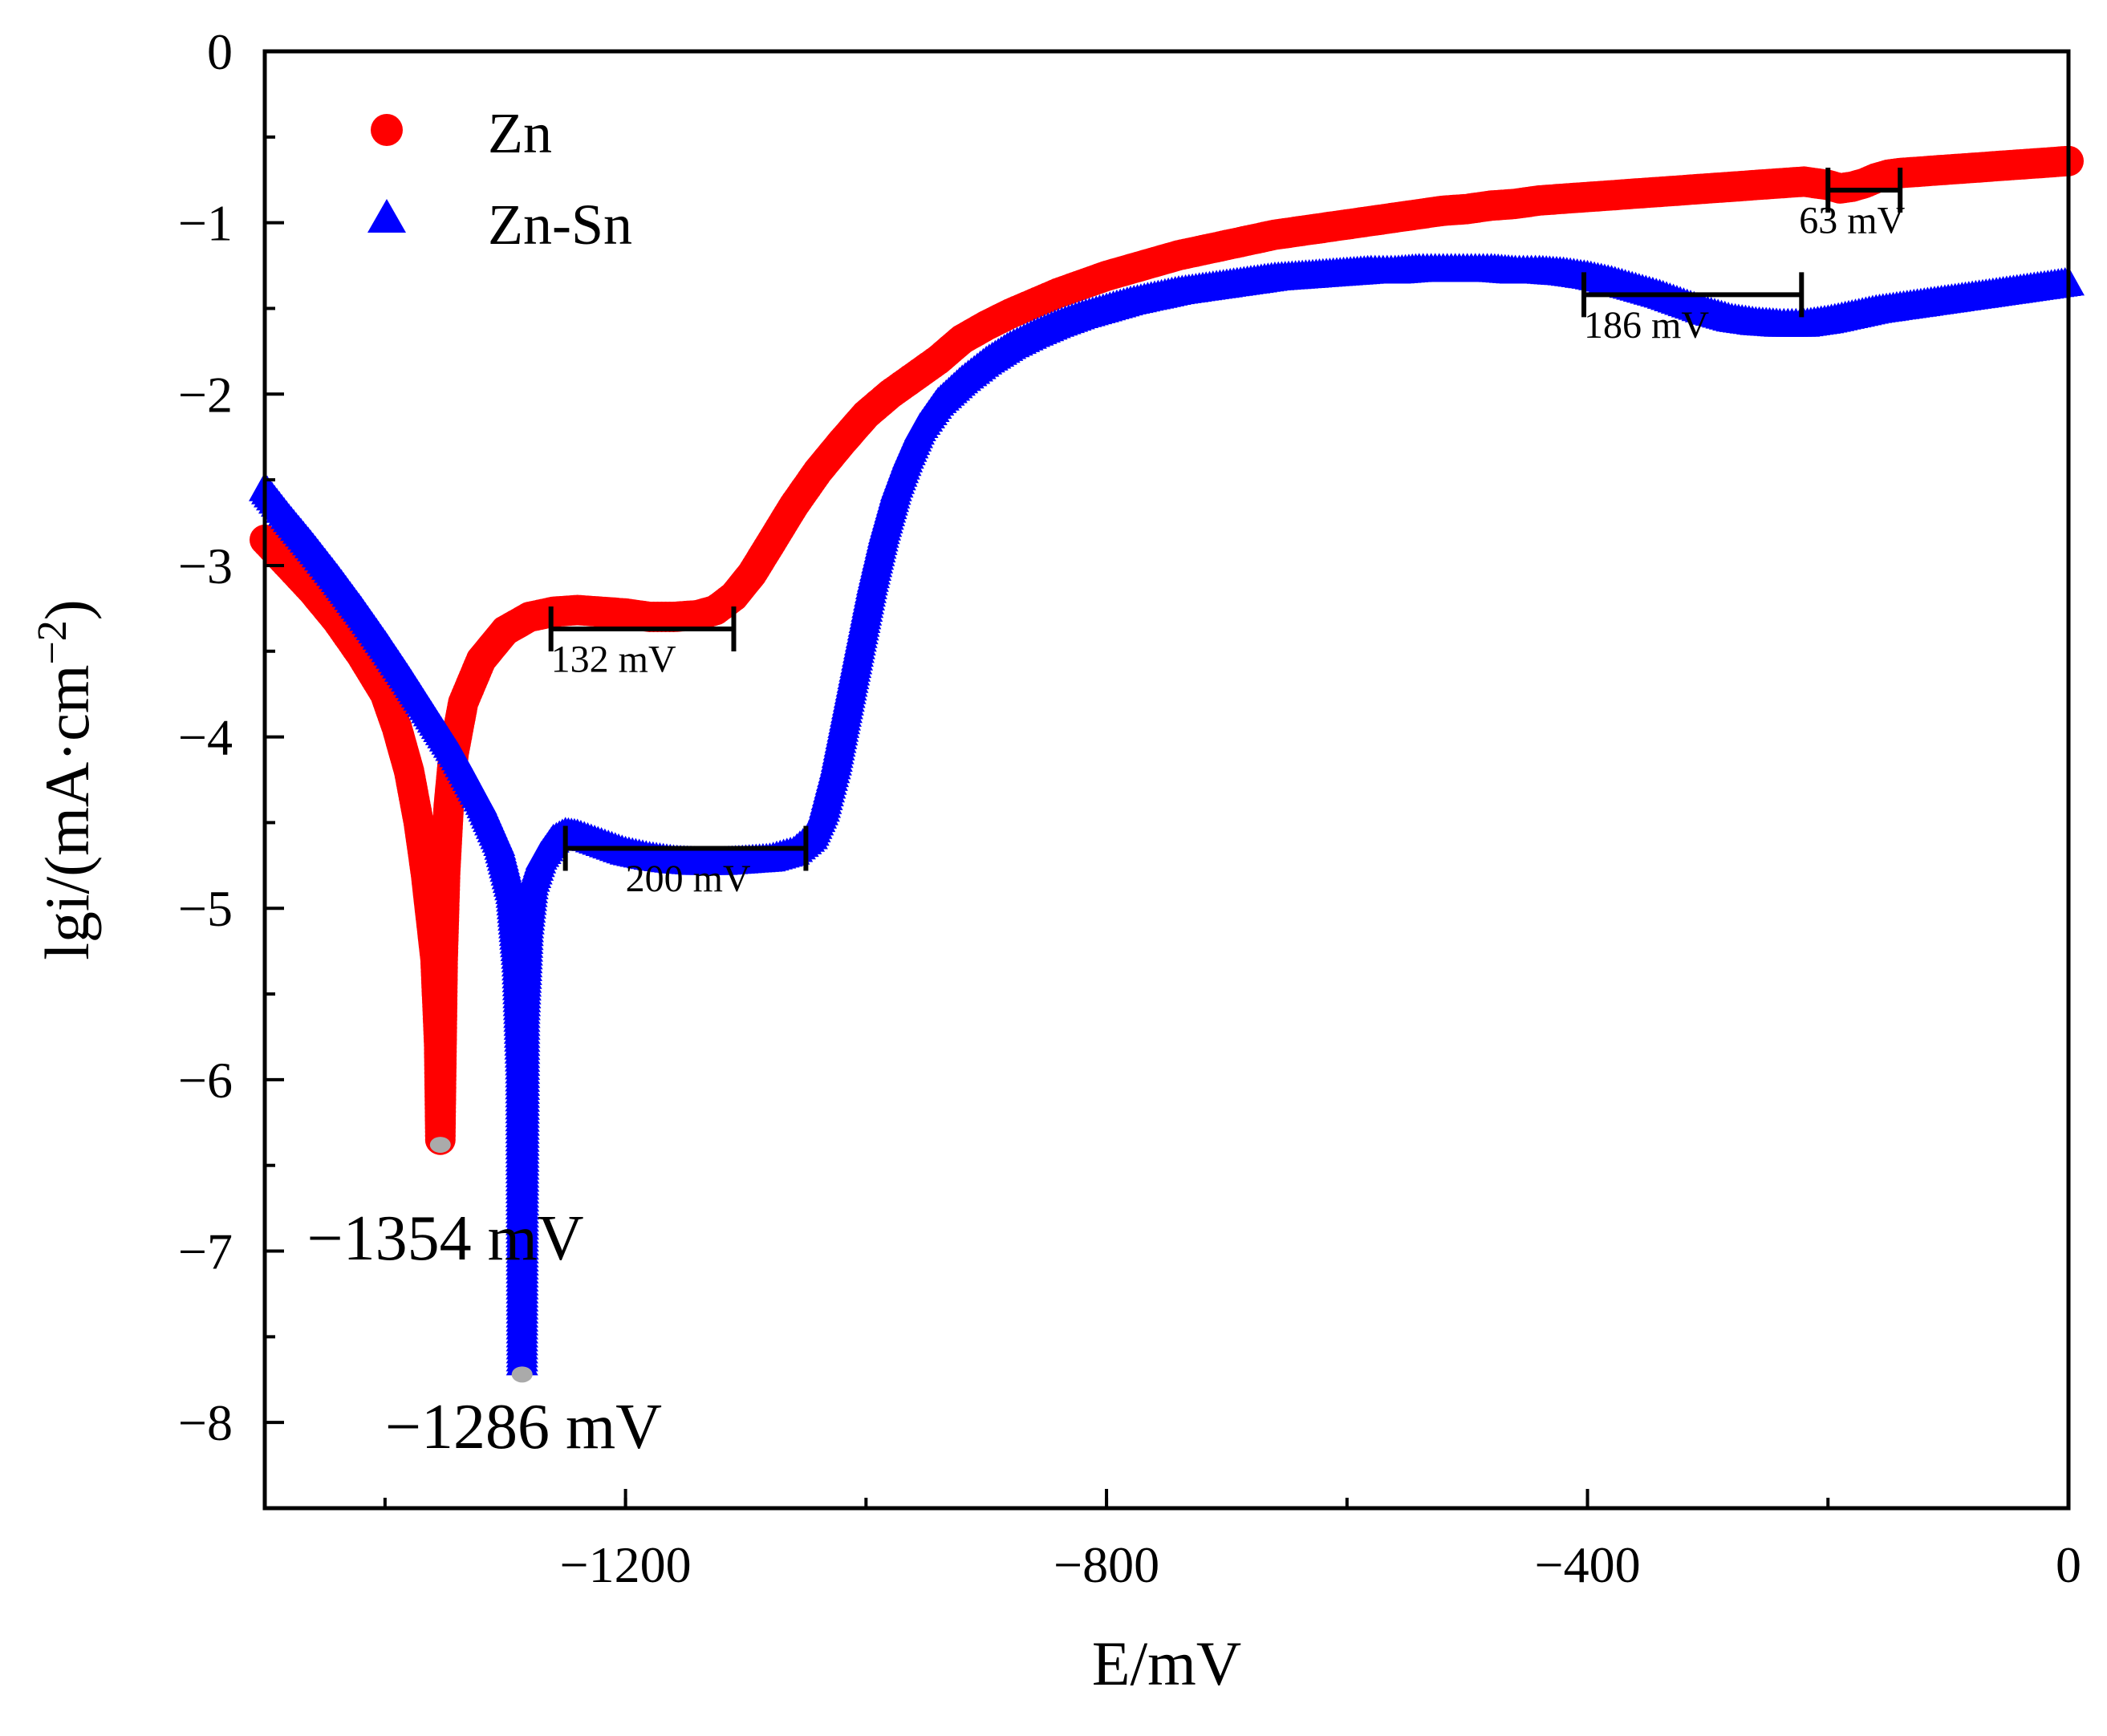  I want to click on y-tick-label: −3, so click(205, 565).